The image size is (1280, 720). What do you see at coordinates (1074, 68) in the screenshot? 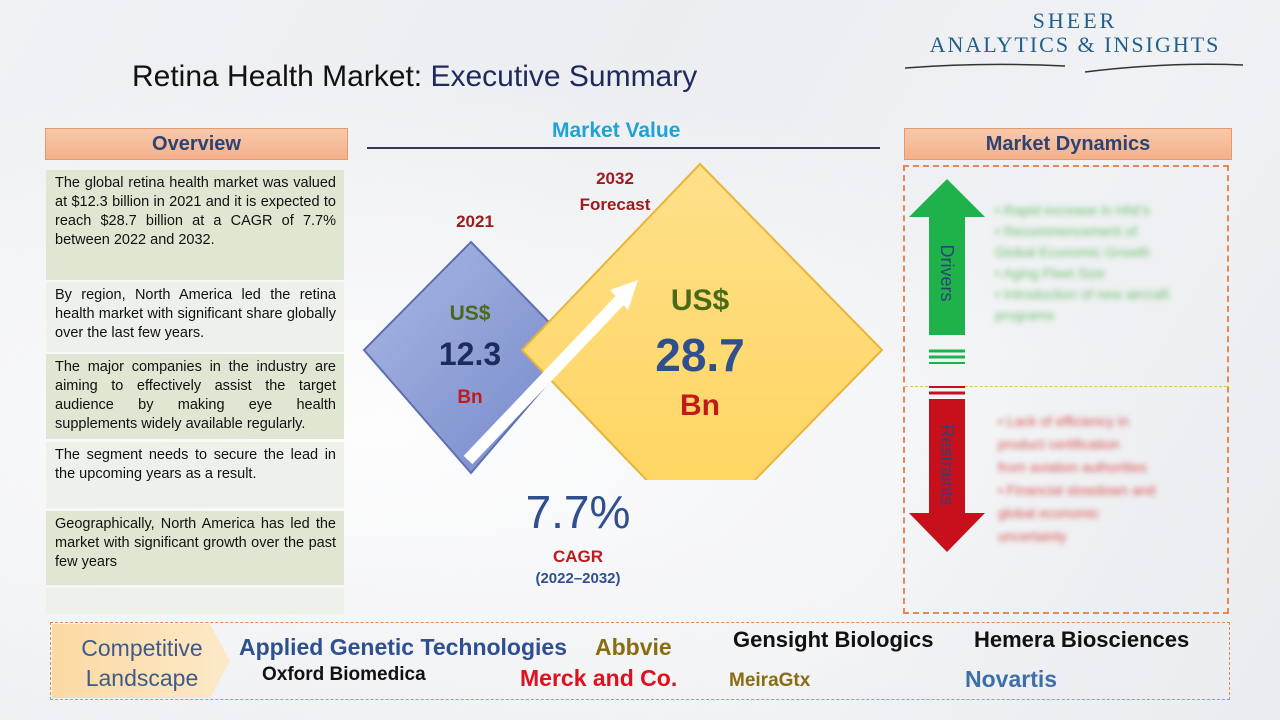
I see `brand-swoosh-icon` at bounding box center [1074, 68].